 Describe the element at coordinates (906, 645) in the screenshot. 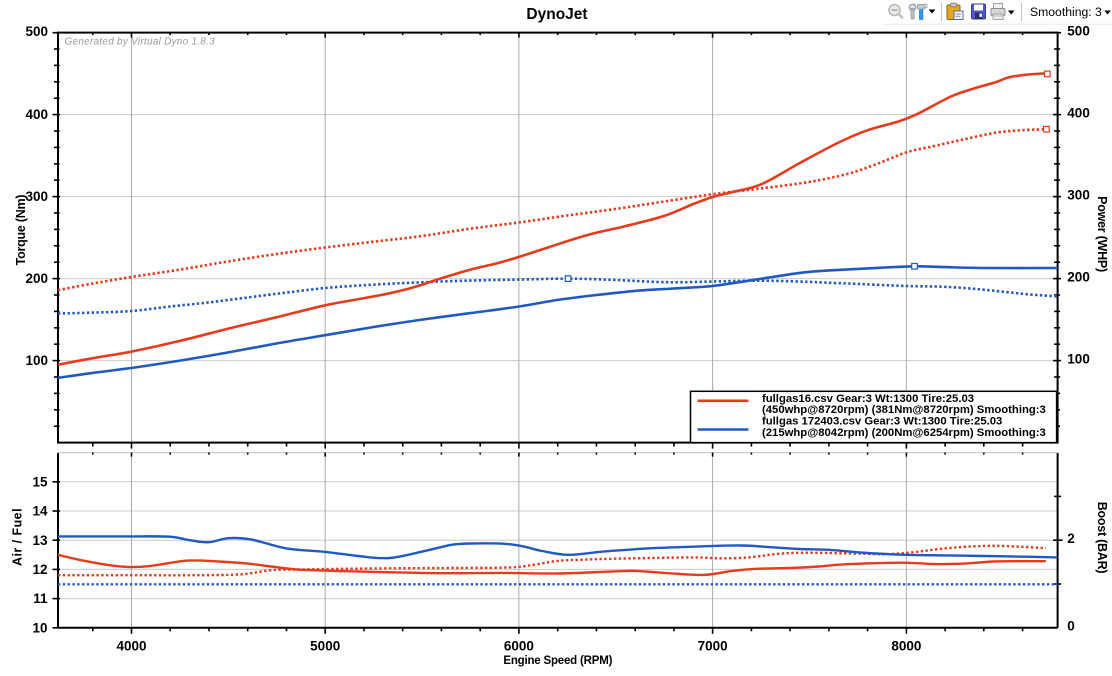

I see `svg-text: 8000` at that location.